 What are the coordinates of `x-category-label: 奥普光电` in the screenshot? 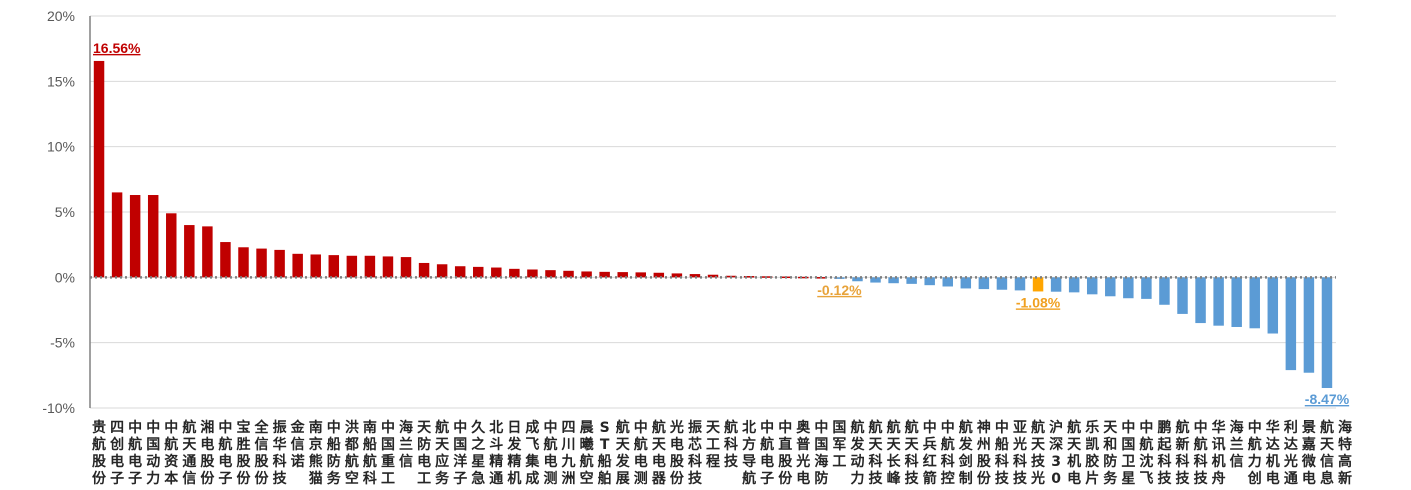 It's located at (803, 453).